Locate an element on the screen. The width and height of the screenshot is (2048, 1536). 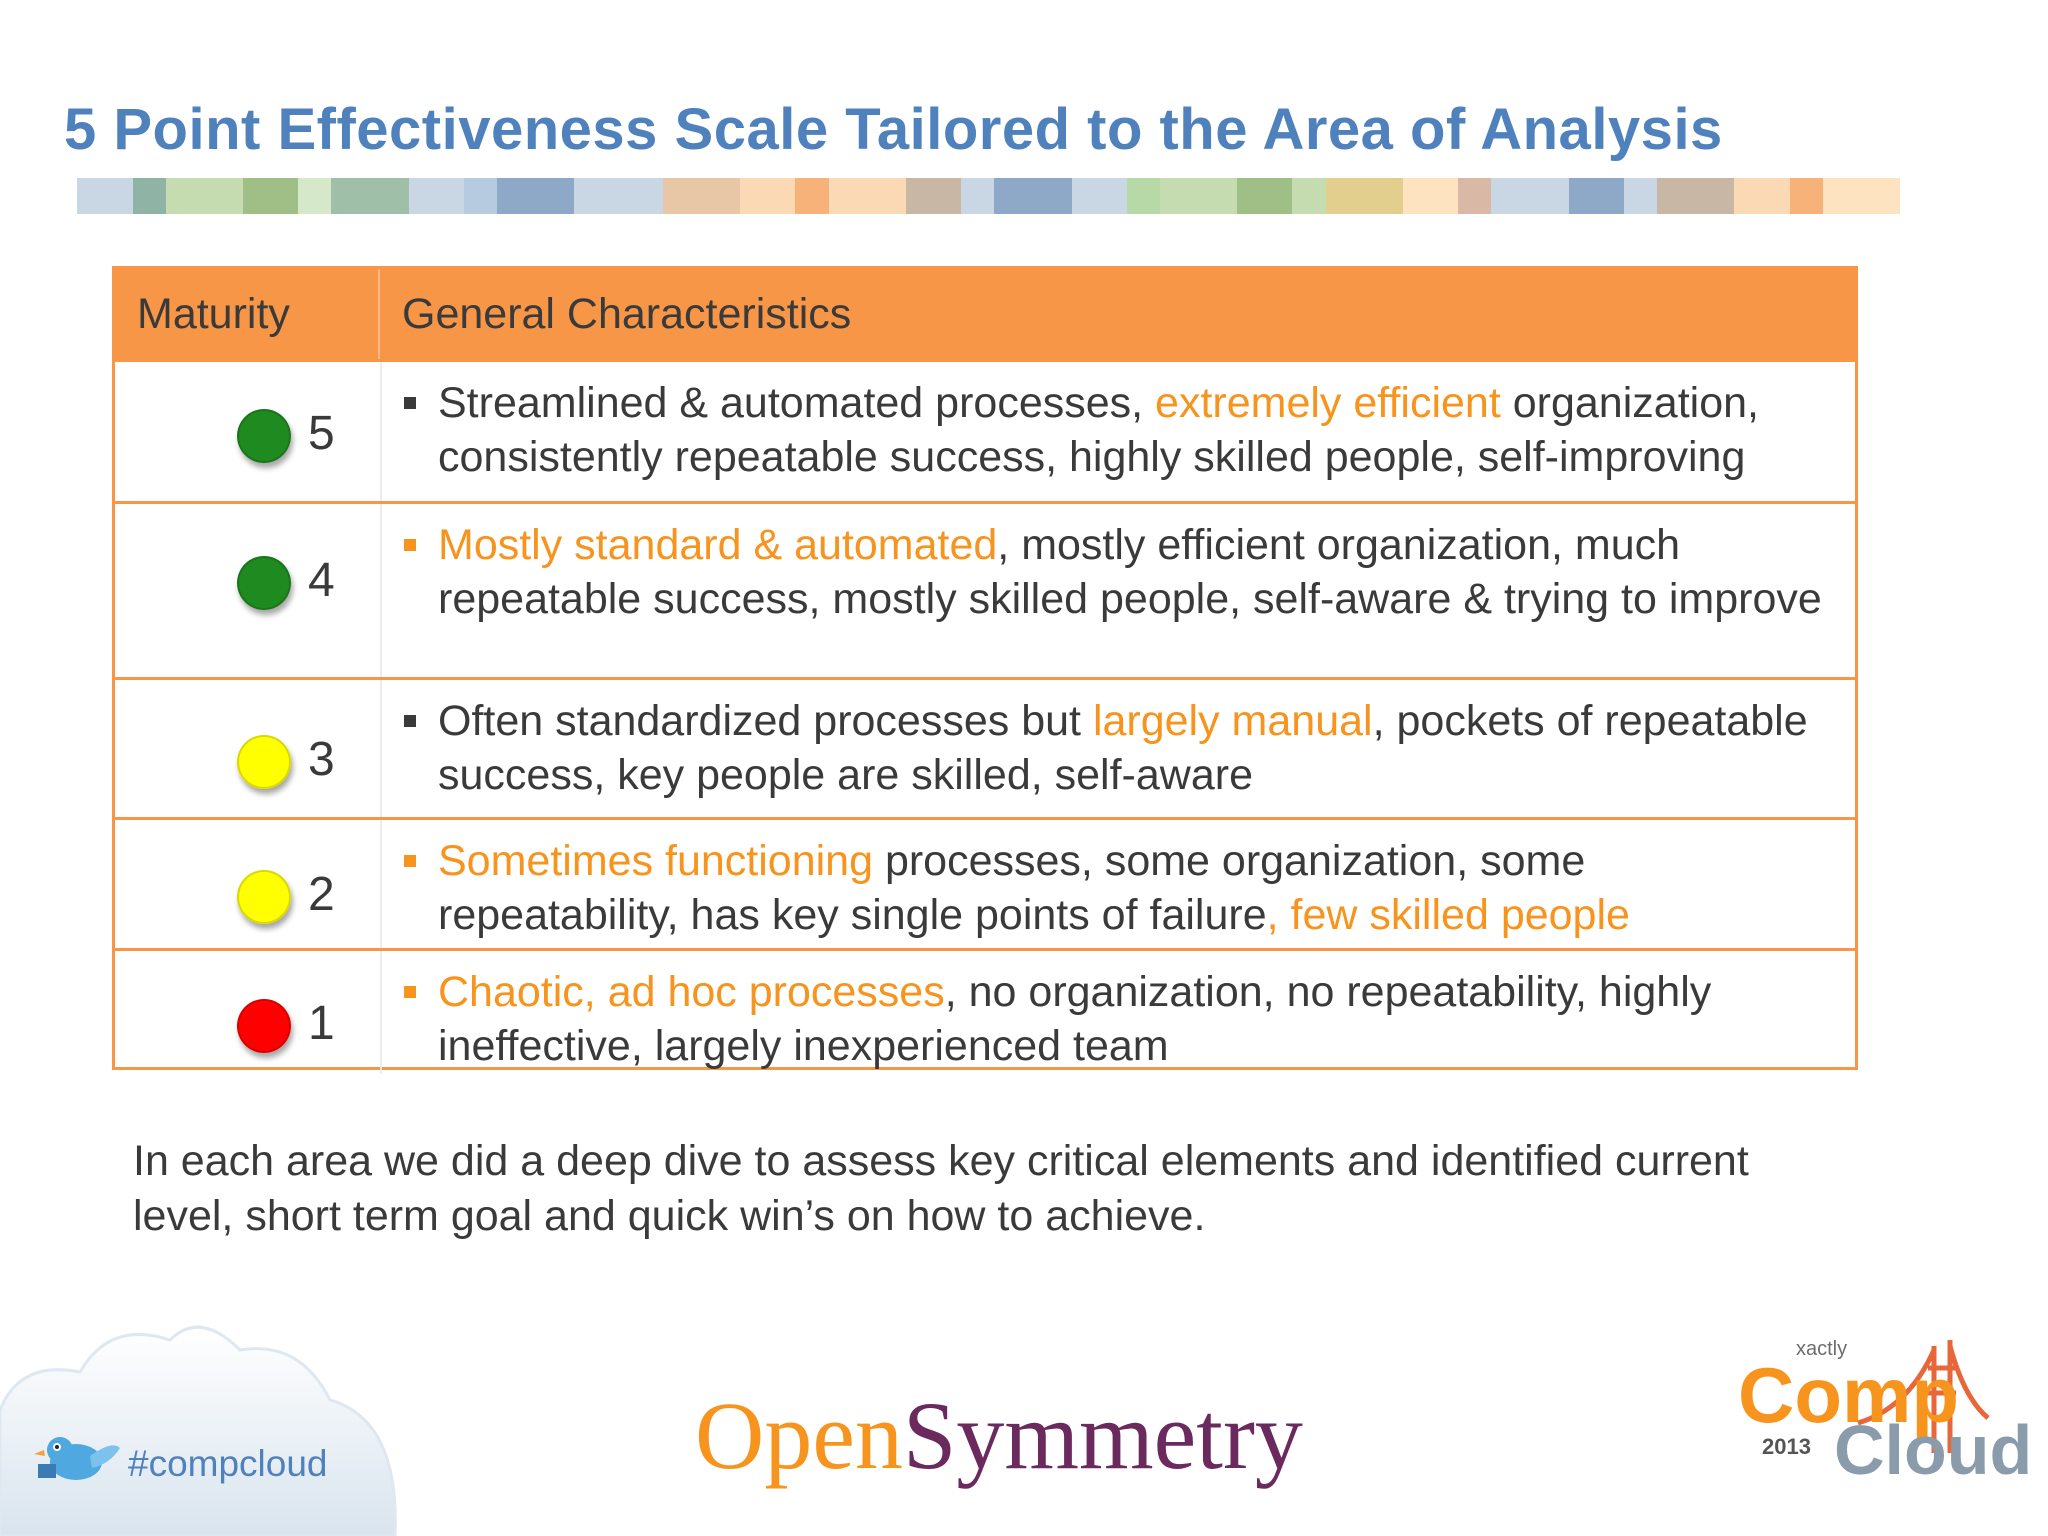
maturity-cell: 2 is located at coordinates (248, 884).